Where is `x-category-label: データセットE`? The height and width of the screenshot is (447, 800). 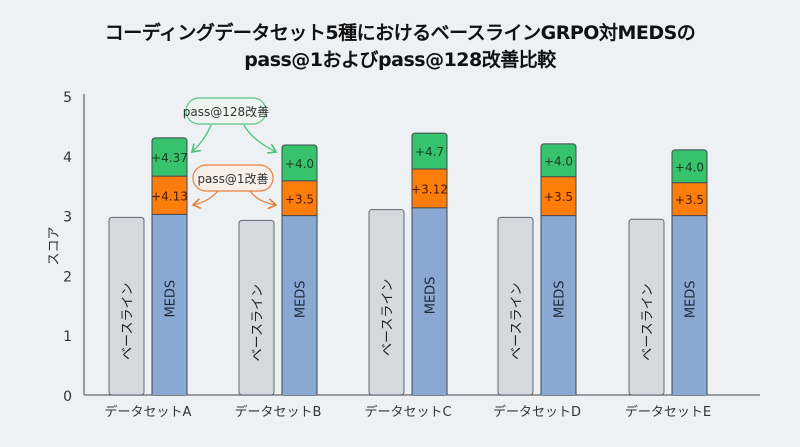 x-category-label: データセットE is located at coordinates (668, 412).